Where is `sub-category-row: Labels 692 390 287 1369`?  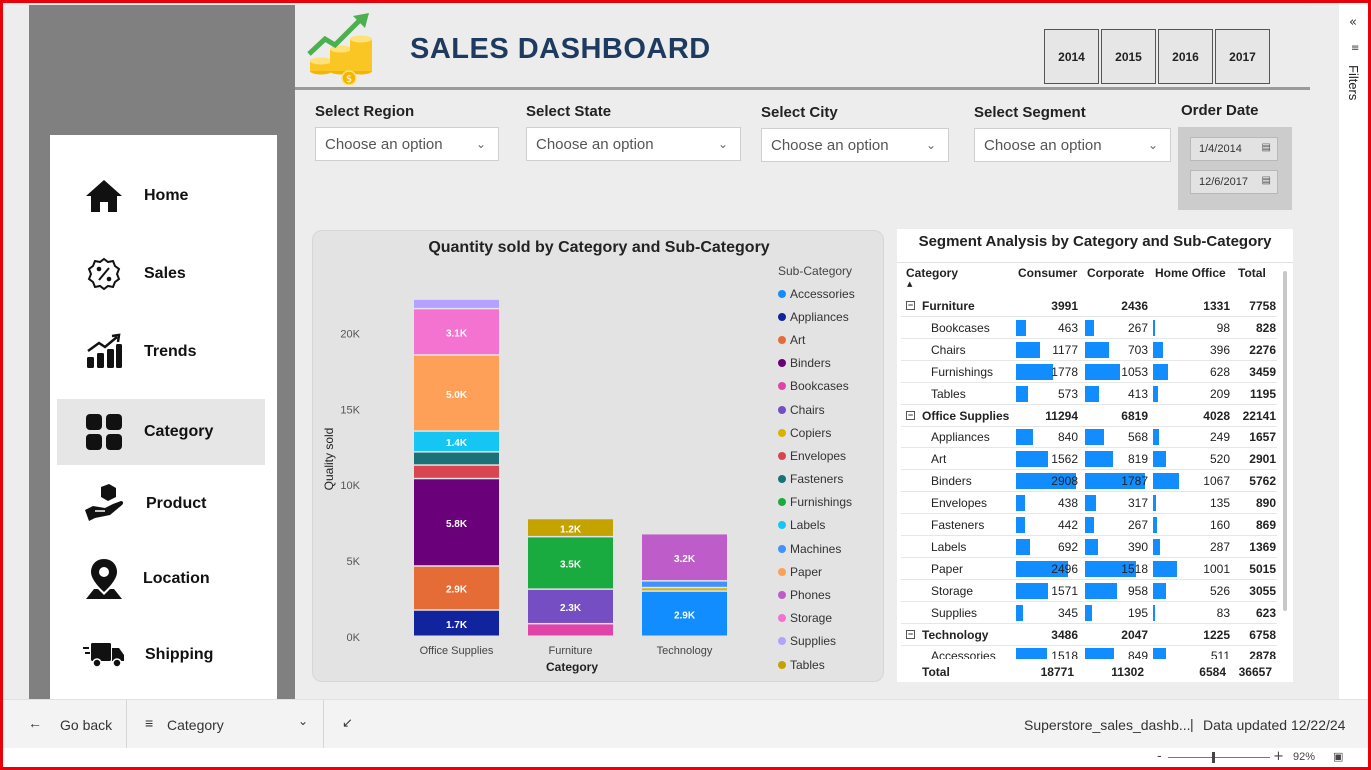 sub-category-row: Labels 692 390 287 1369 is located at coordinates (1089, 547).